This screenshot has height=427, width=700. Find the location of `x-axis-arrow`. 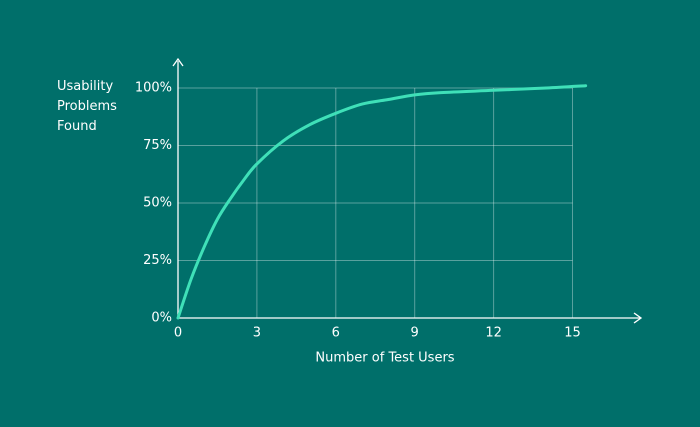

x-axis-arrow is located at coordinates (638, 318).